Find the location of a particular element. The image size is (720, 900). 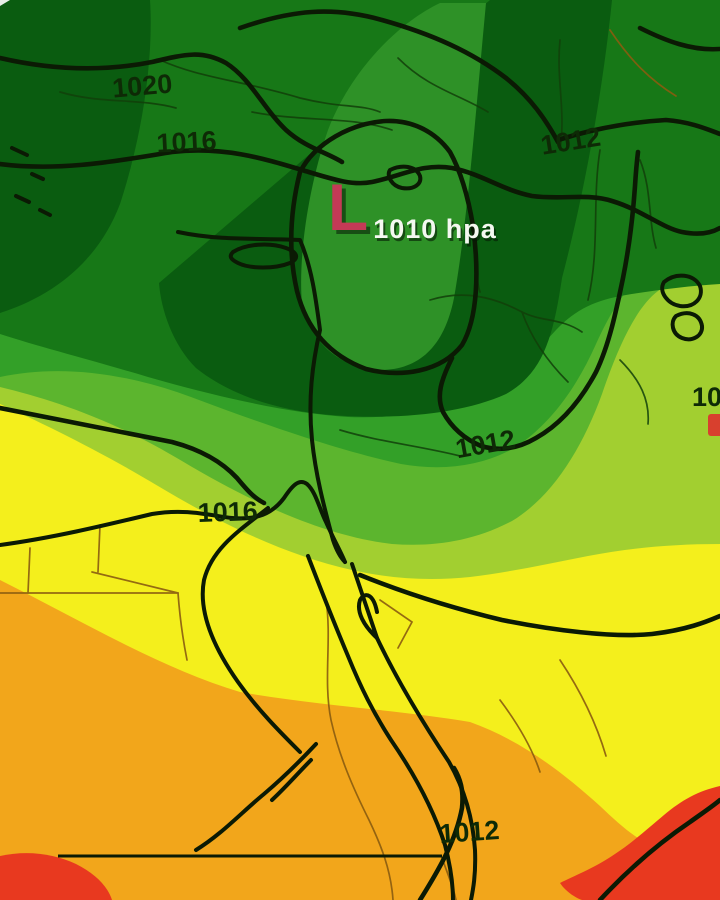

low-symbol-shadow: L is located at coordinates (352, 211).